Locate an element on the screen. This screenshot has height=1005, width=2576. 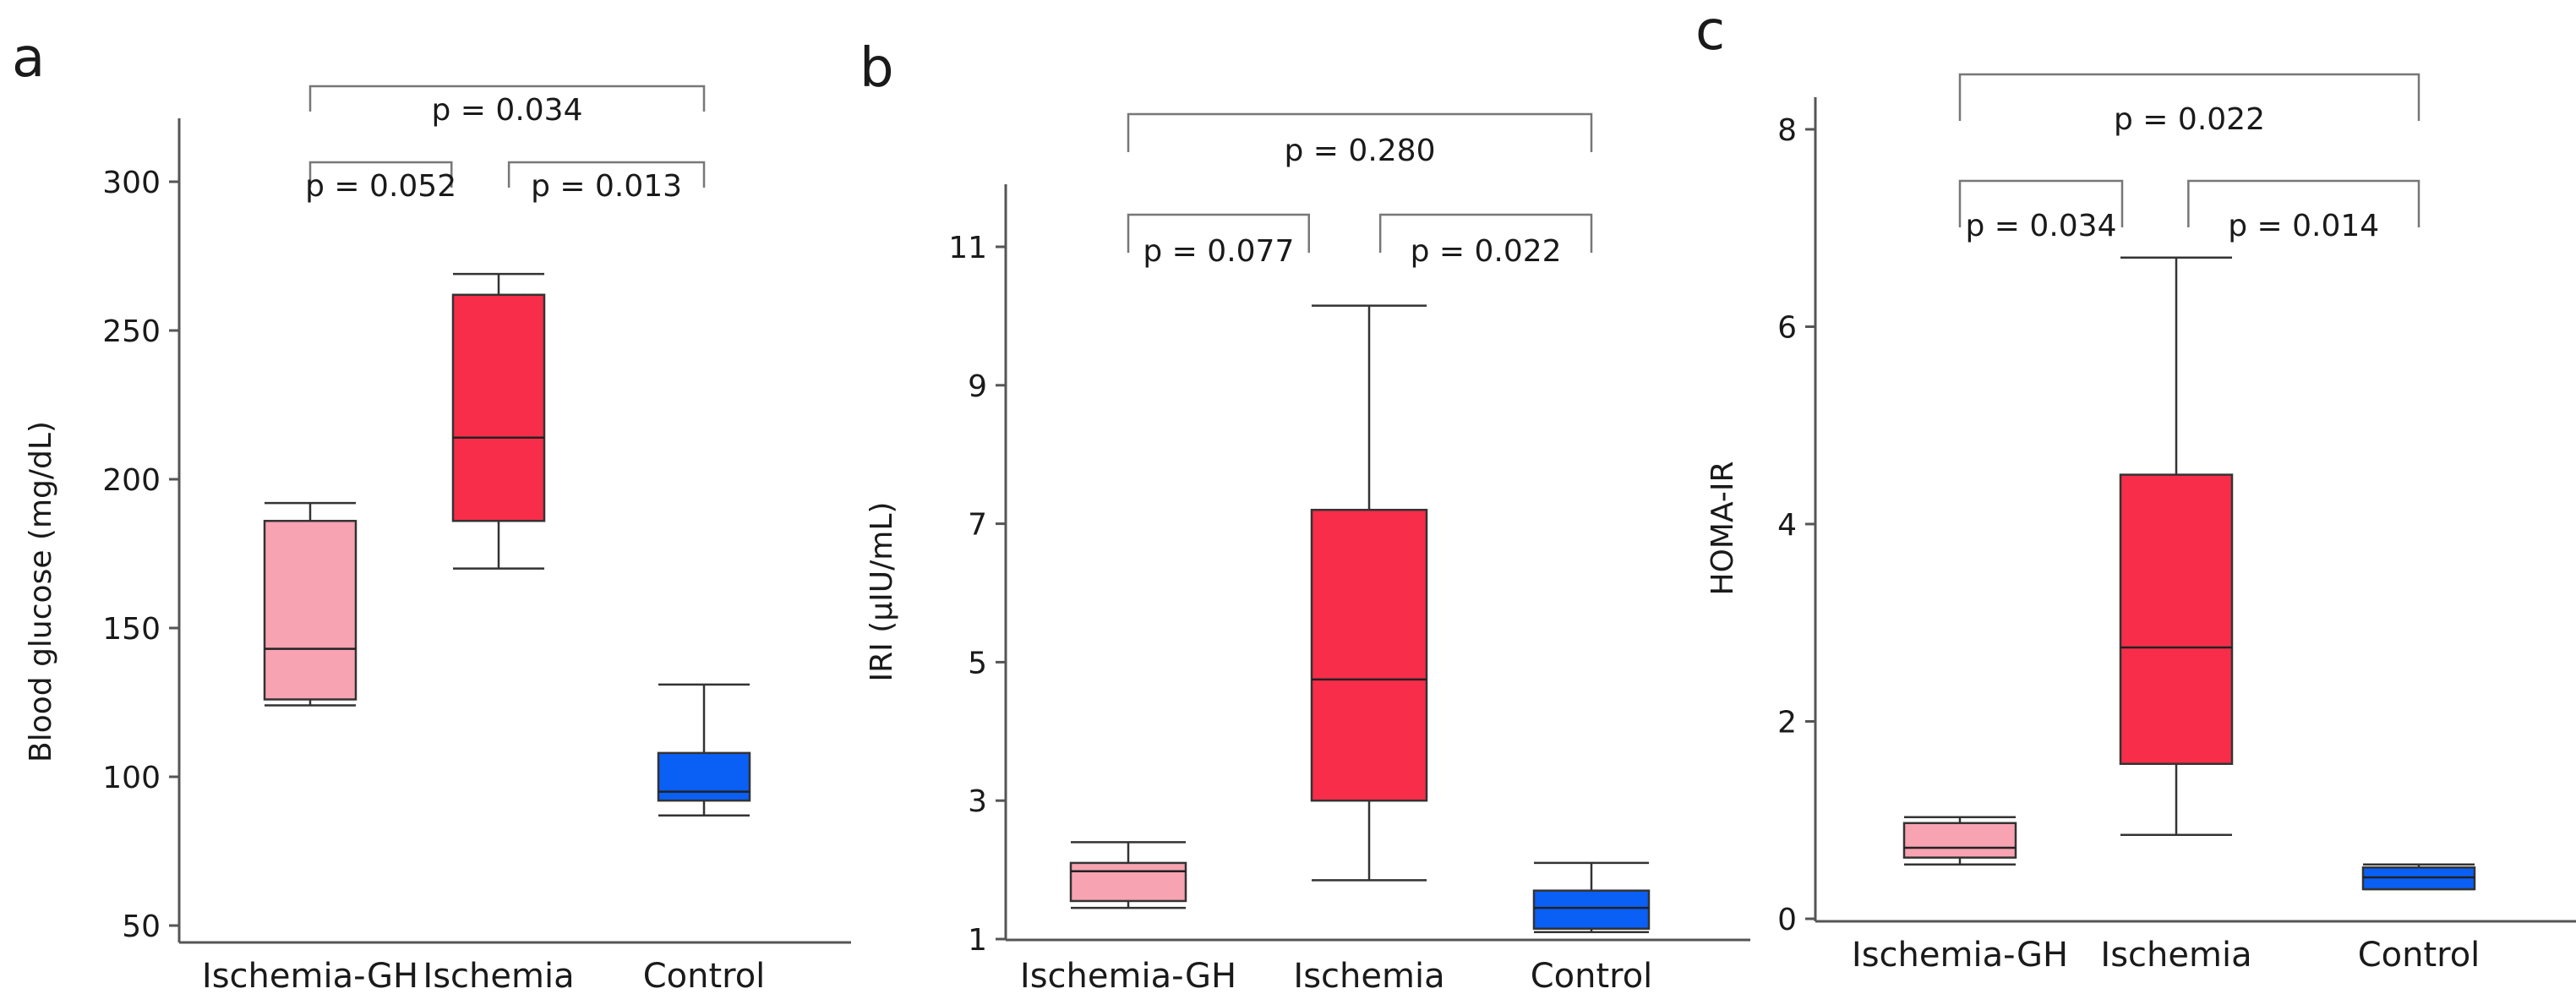
significance-bracket: p = 0.077 is located at coordinates (1218, 241).